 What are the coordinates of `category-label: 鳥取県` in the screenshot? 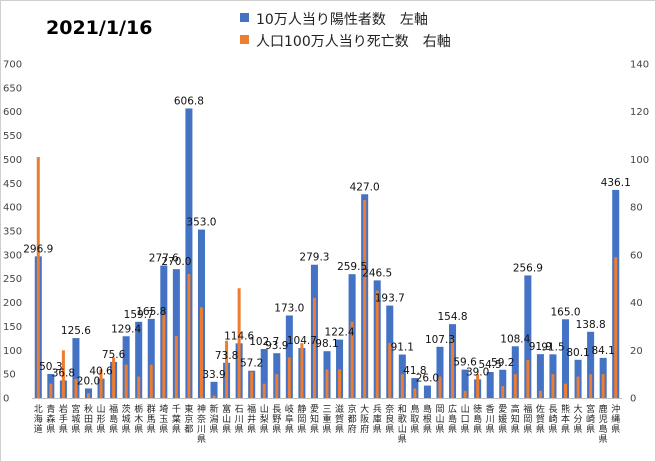 It's located at (414, 419).